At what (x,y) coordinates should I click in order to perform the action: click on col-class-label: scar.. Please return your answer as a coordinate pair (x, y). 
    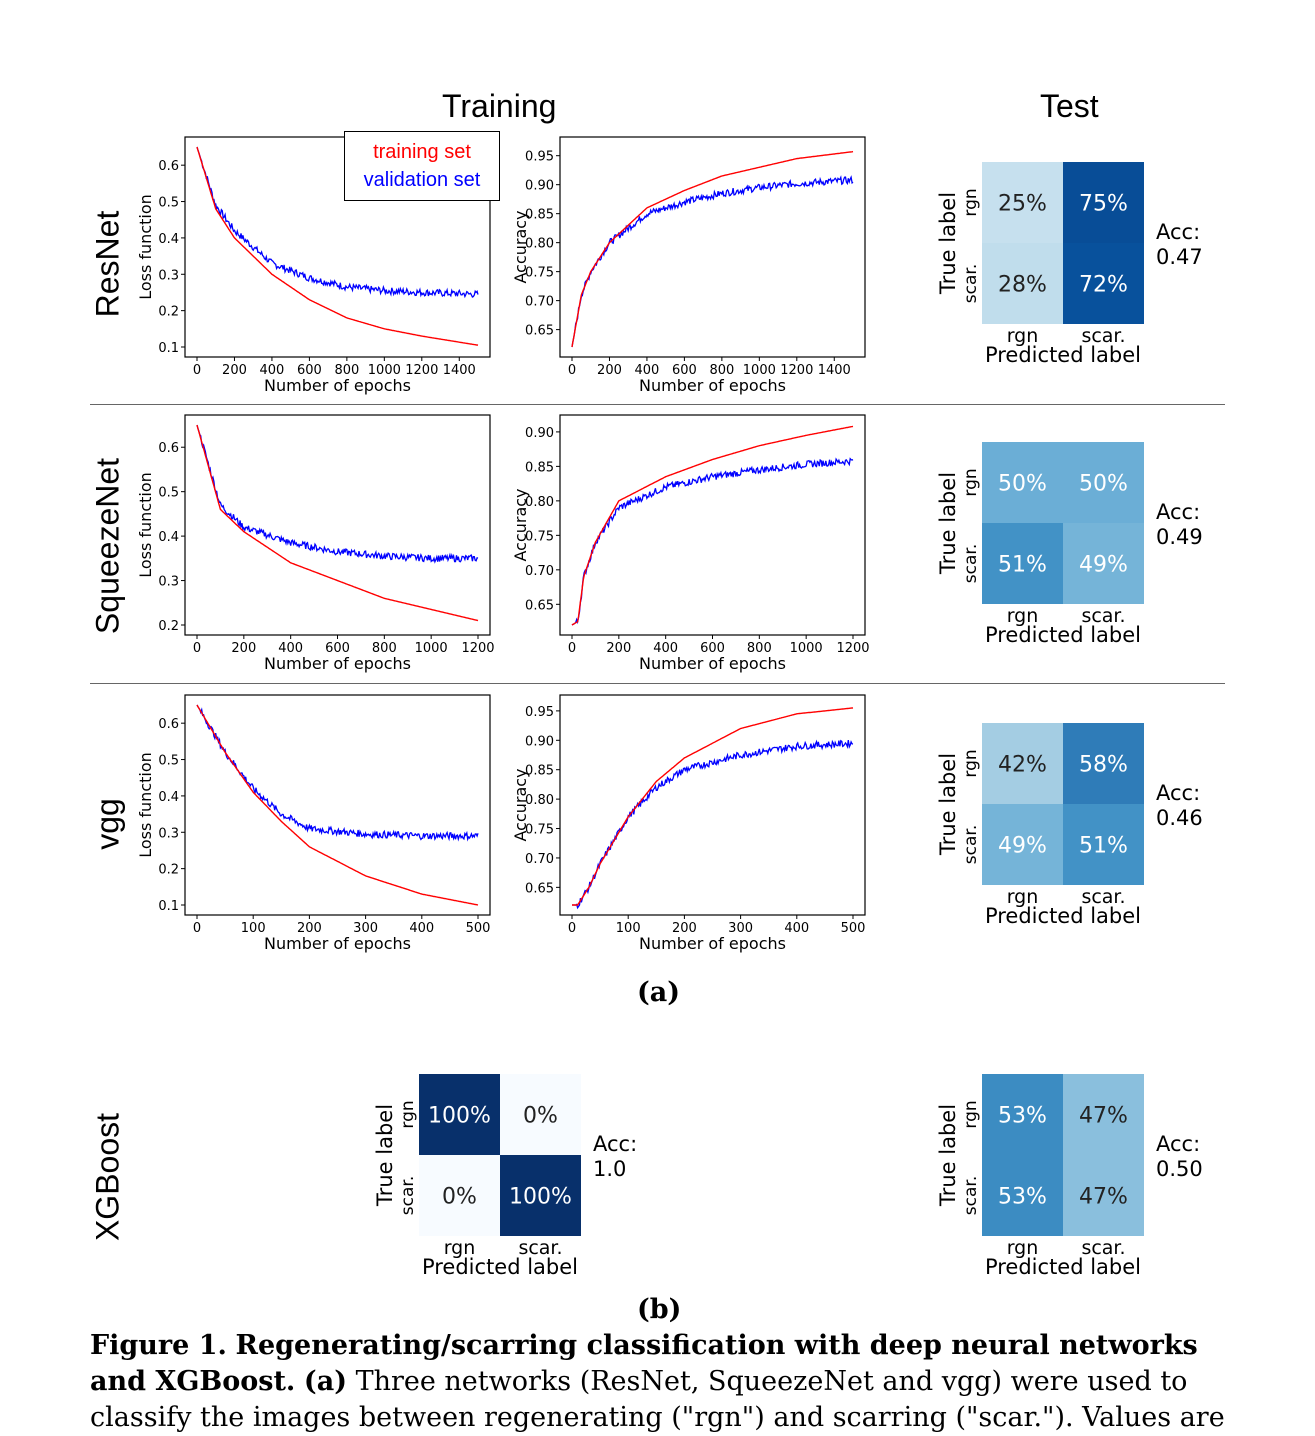
    Looking at the image, I should click on (540, 1248).